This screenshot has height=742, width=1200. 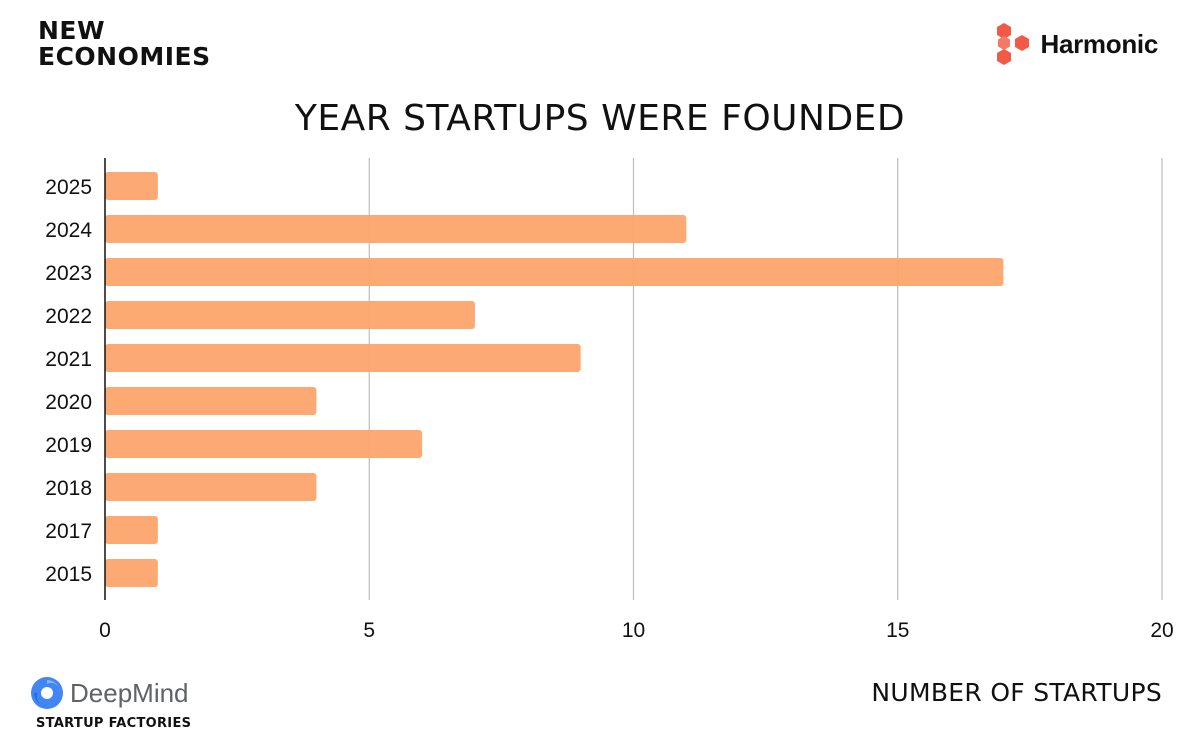 What do you see at coordinates (68, 402) in the screenshot?
I see `y-tick-label: 2020` at bounding box center [68, 402].